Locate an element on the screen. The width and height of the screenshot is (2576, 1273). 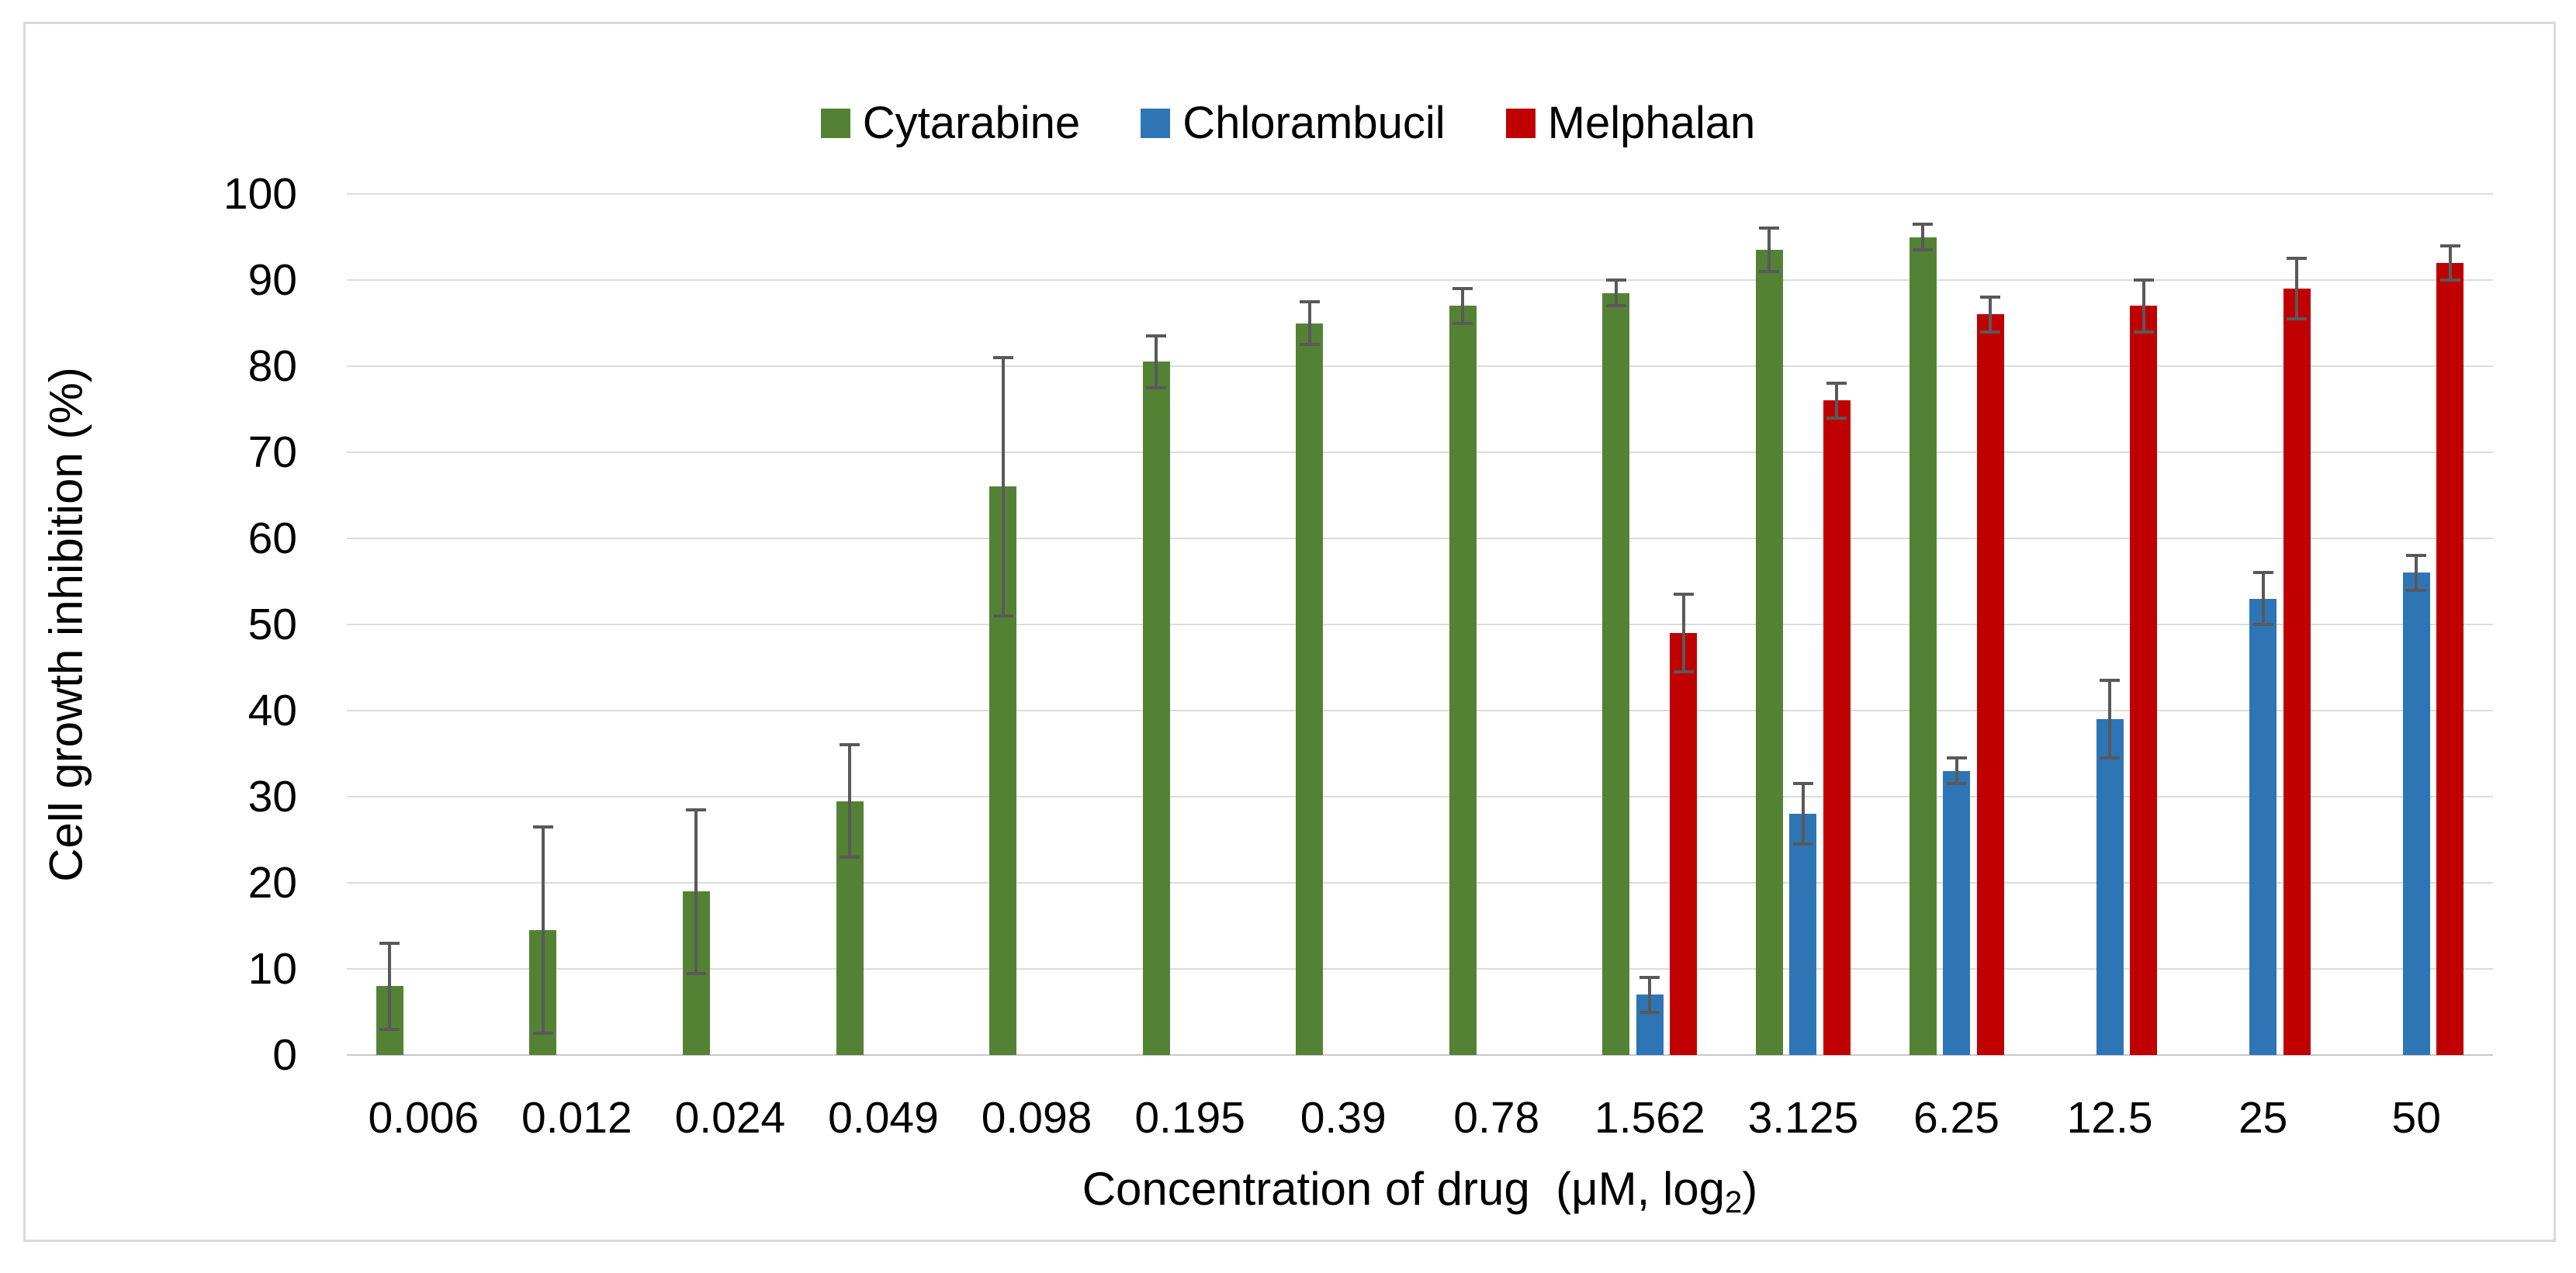
red-square-icon is located at coordinates (1520, 123).